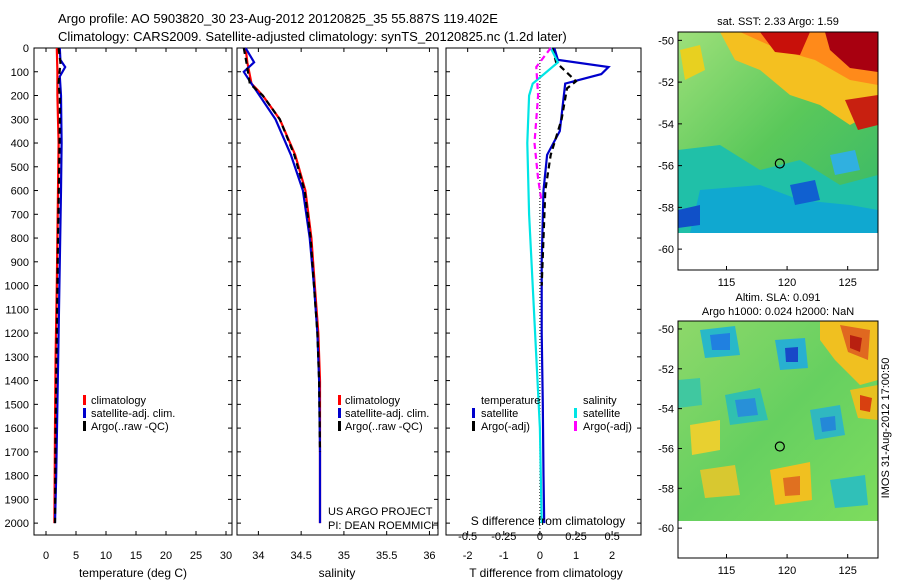 The image size is (900, 580). I want to click on sla-map-title-line2: Argo h1000: 0.024 h2000: NaN, so click(778, 312).